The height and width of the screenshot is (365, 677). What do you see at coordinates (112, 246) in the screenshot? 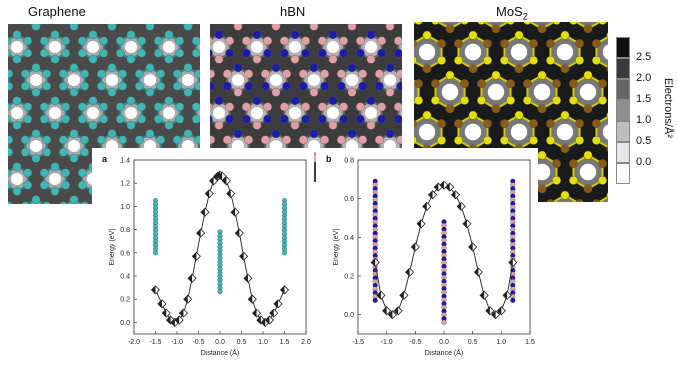
I see `y-axis-label: Energy (eV)` at bounding box center [112, 246].